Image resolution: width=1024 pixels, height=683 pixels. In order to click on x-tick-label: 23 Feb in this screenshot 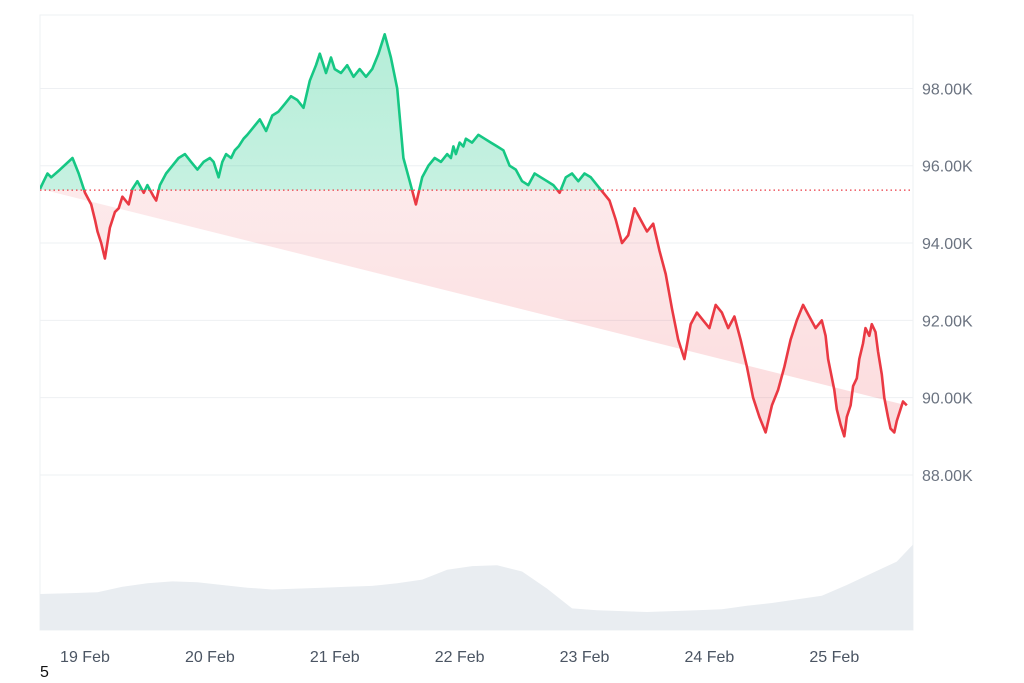, I will do `click(585, 657)`.